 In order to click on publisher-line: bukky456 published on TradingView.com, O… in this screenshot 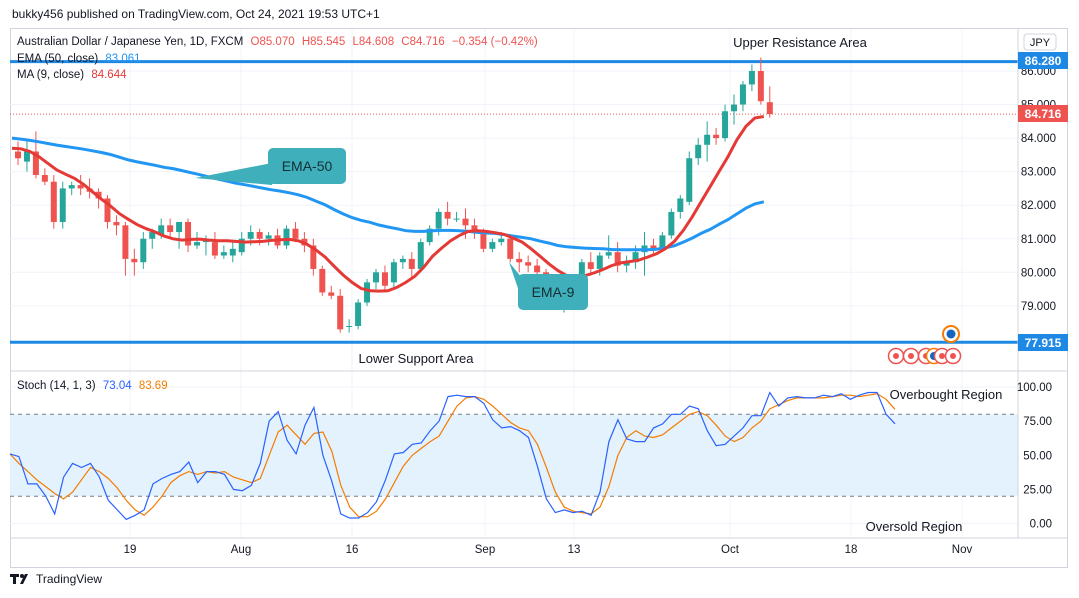, I will do `click(196, 14)`.